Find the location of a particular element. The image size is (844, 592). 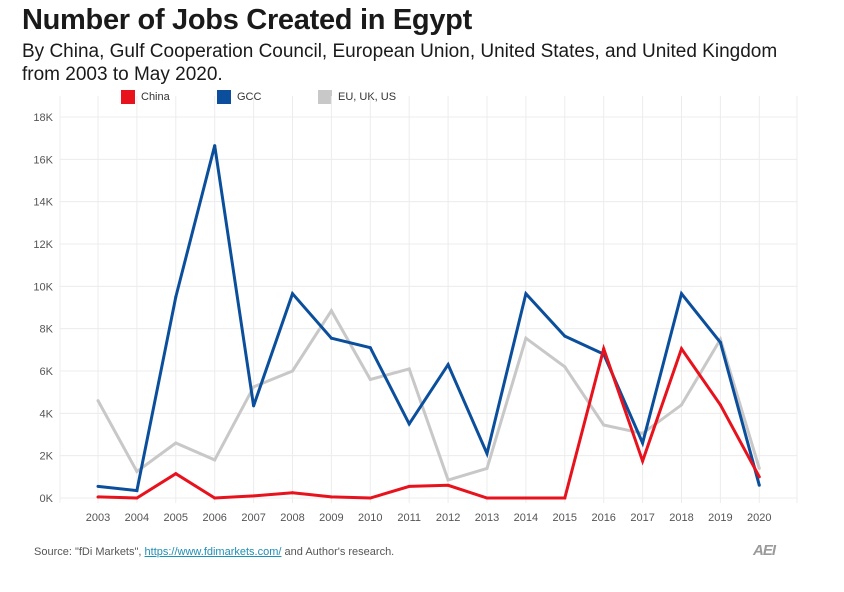

legend-swatch-gcc is located at coordinates (224, 97).